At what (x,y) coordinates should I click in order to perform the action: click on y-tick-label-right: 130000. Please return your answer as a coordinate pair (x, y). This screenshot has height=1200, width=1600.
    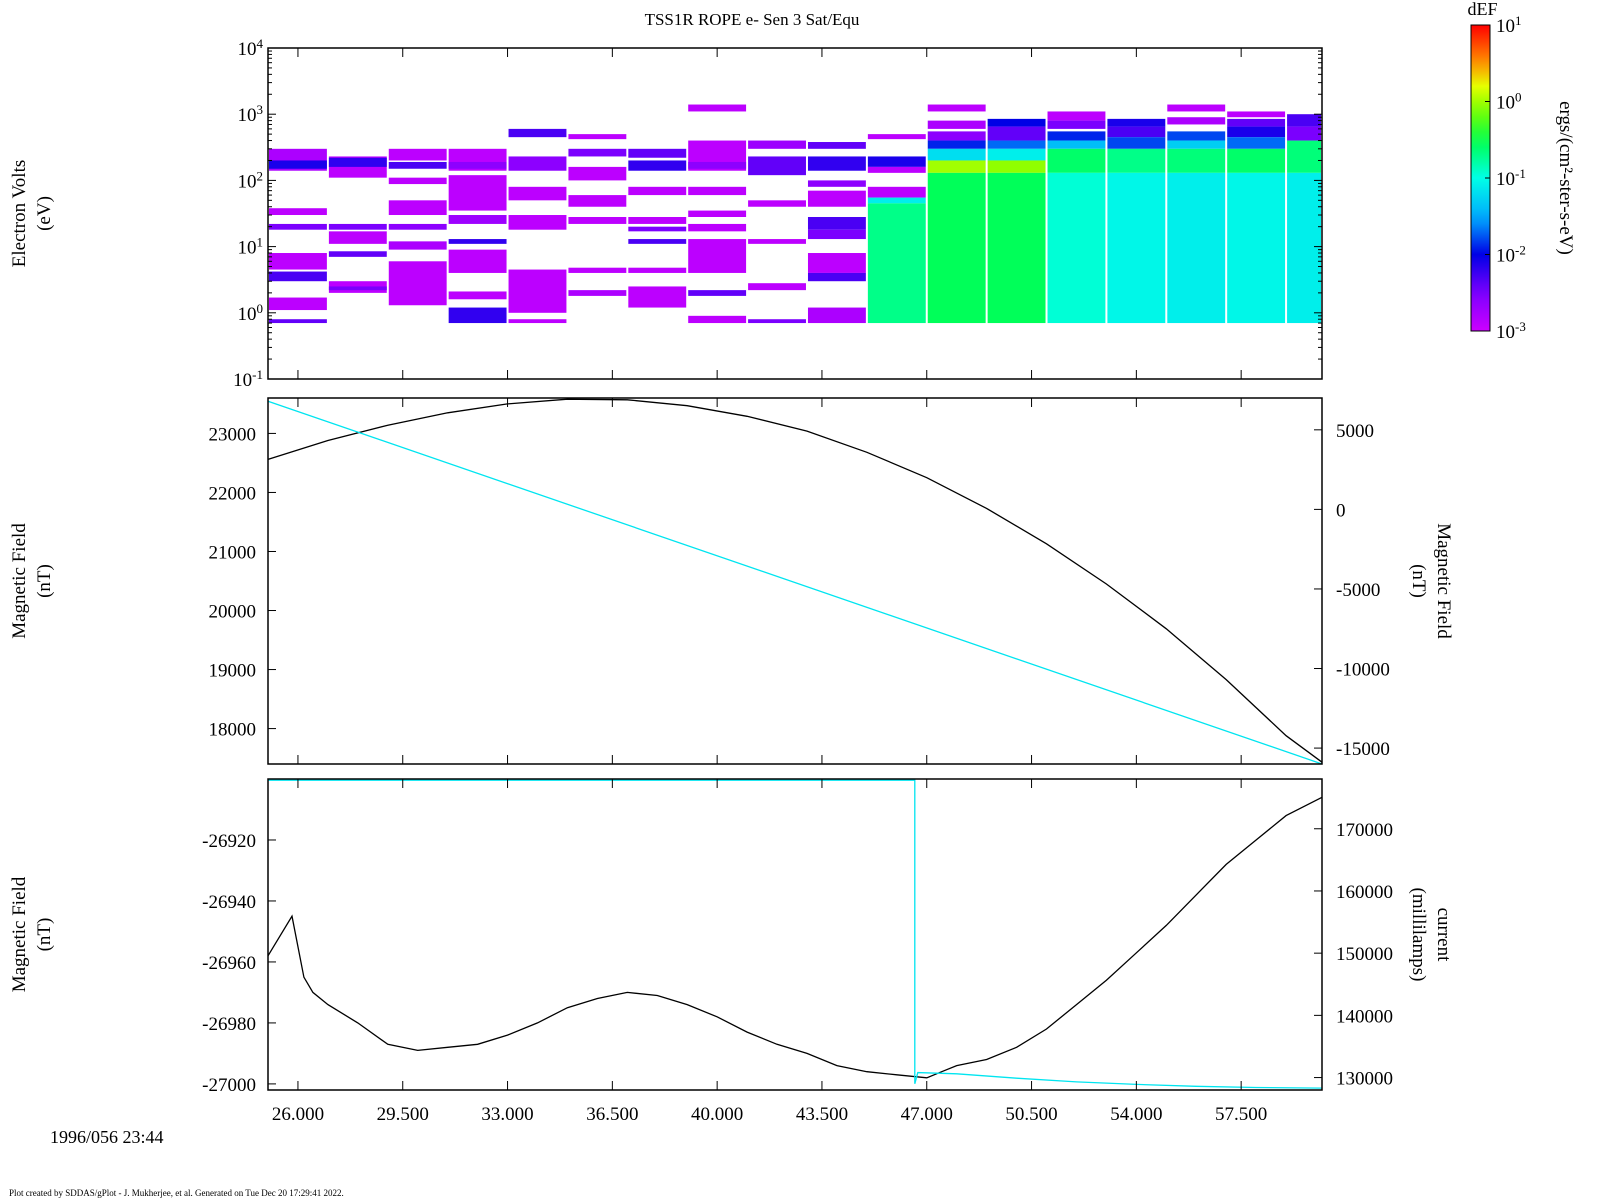
    Looking at the image, I should click on (1364, 1079).